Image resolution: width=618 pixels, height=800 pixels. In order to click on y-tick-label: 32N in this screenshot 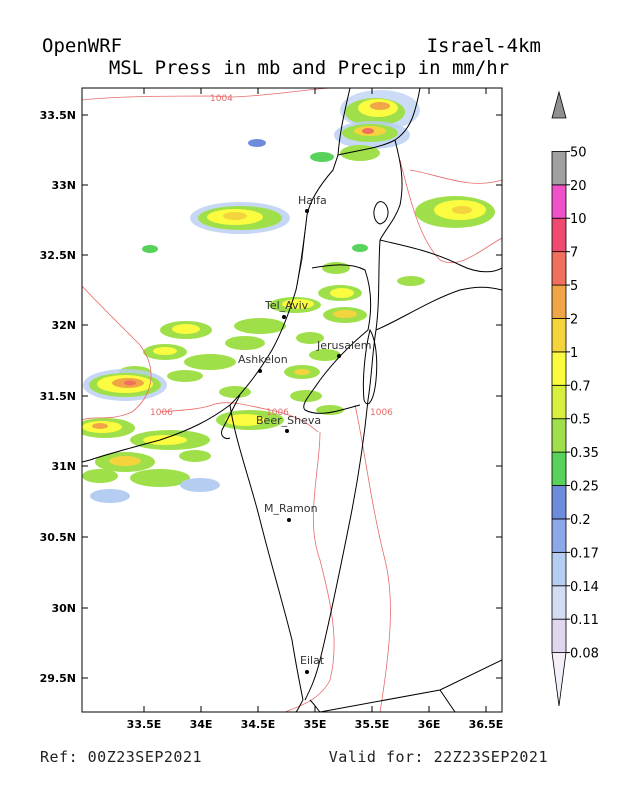, I will do `click(63, 325)`.